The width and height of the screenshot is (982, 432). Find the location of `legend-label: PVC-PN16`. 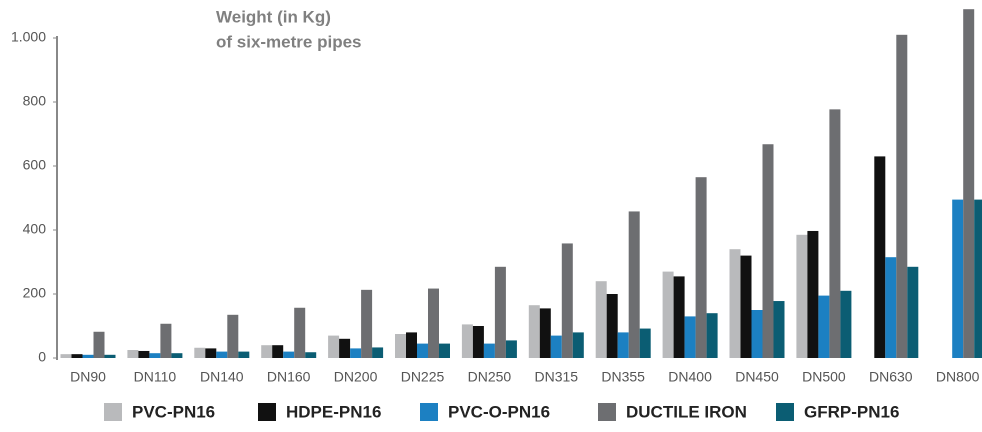

legend-label: PVC-PN16 is located at coordinates (173, 411).